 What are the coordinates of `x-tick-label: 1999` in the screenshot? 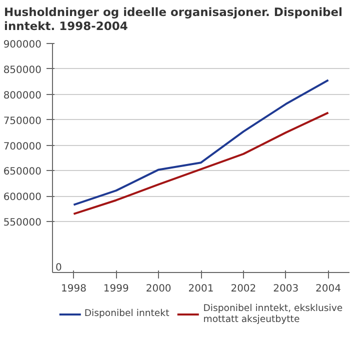 It's located at (116, 288).